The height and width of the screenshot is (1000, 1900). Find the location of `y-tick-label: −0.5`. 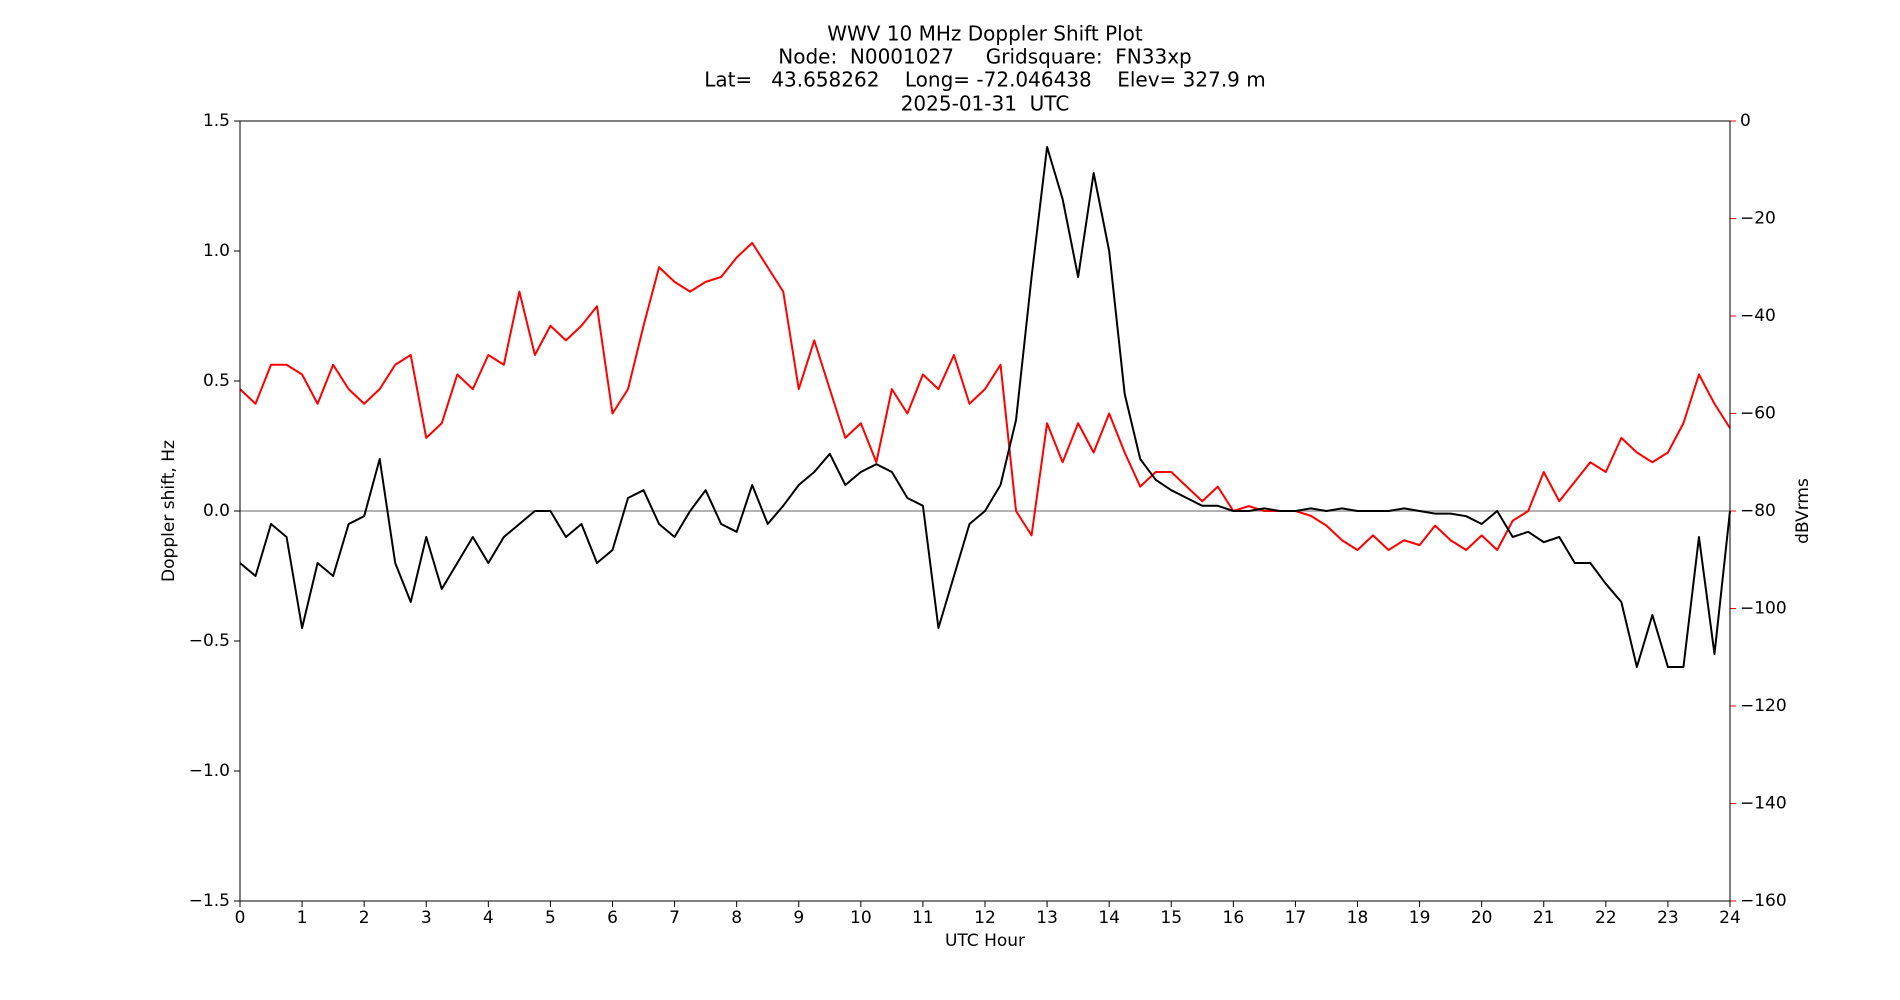

y-tick-label: −0.5 is located at coordinates (209, 641).